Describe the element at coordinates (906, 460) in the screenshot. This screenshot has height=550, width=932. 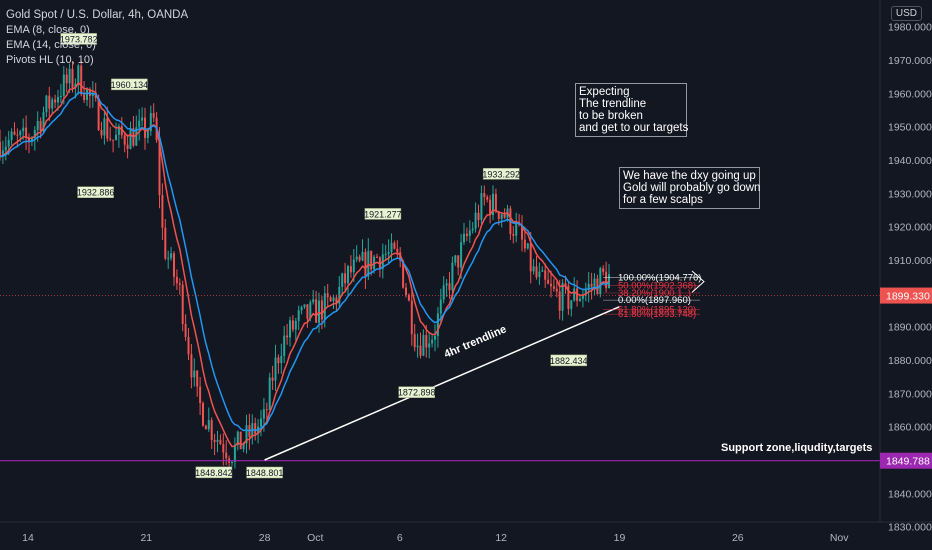
I see `support-price-tag` at that location.